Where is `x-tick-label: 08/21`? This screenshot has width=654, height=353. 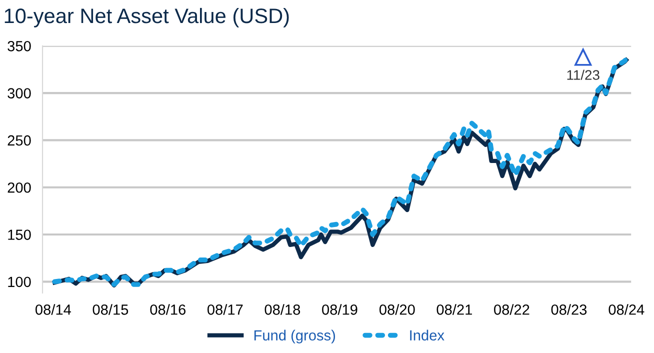
x-tick-label: 08/21 is located at coordinates (454, 309).